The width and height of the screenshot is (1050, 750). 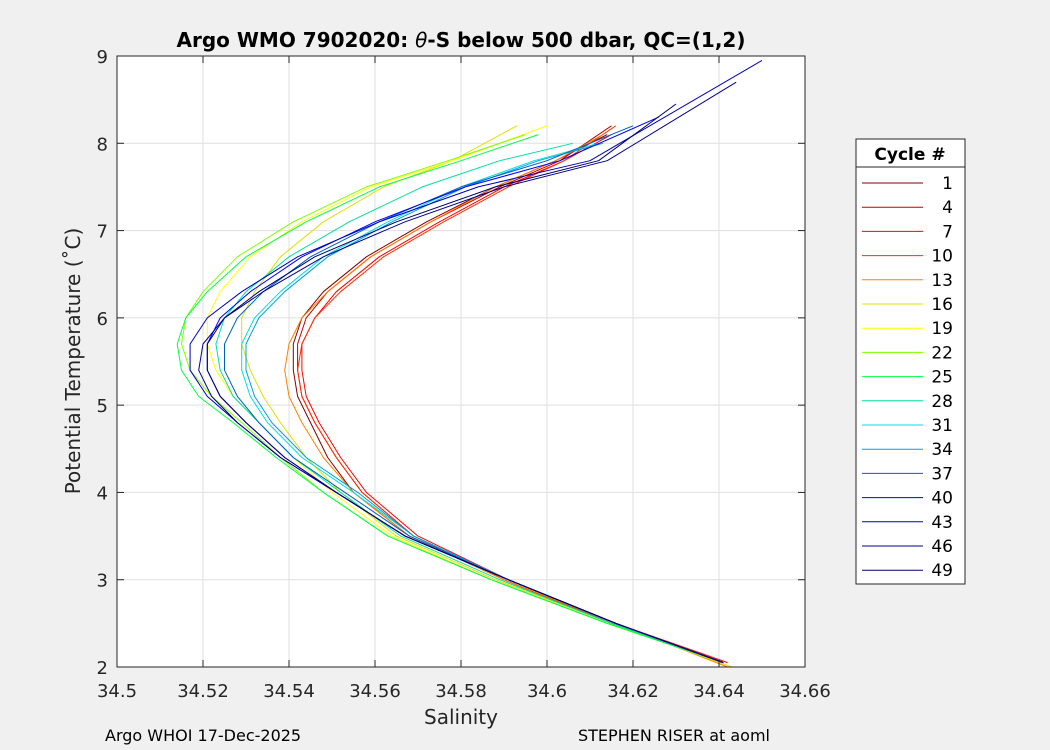 What do you see at coordinates (102, 493) in the screenshot?
I see `y-tick-label: 4` at bounding box center [102, 493].